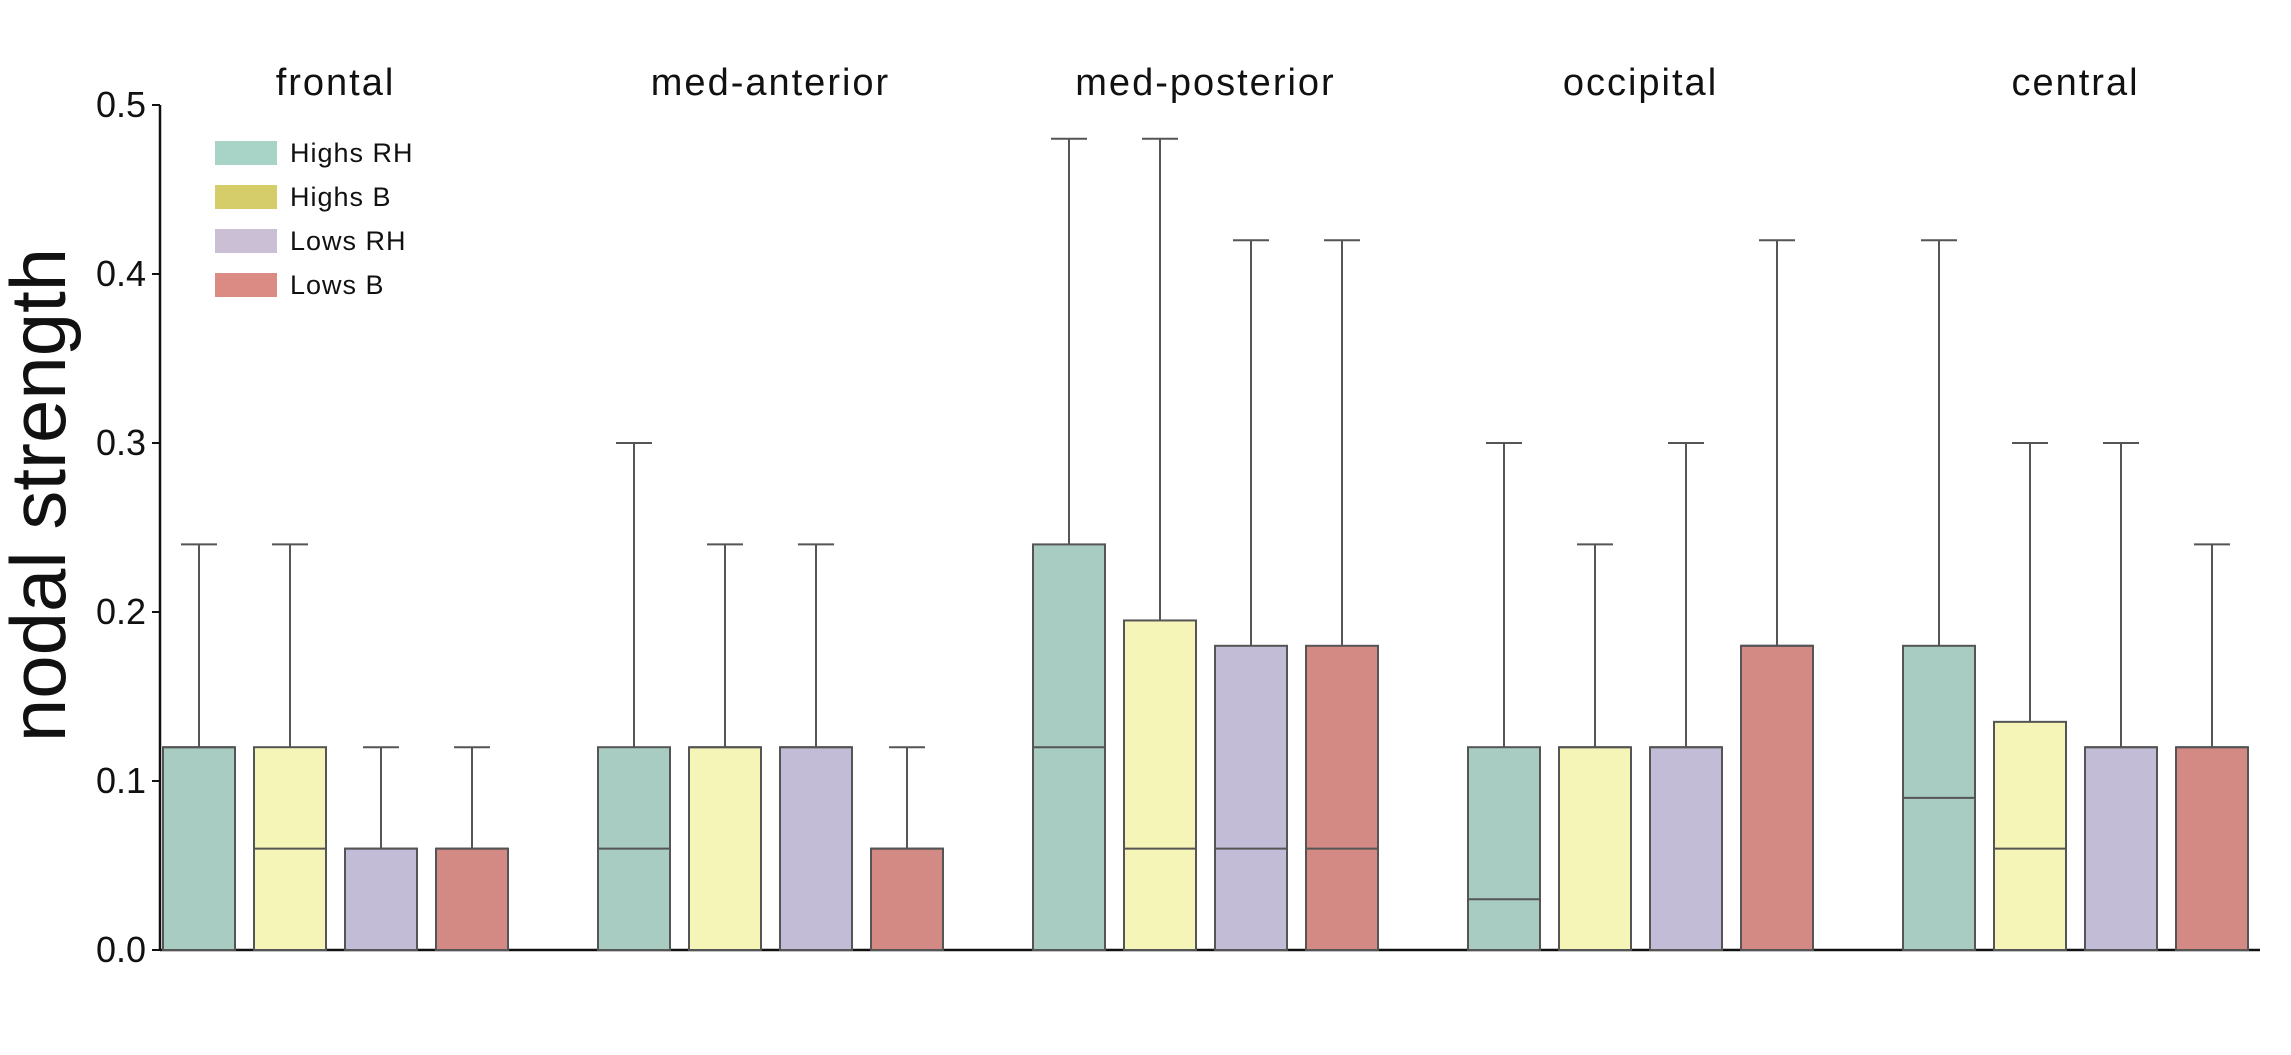  I want to click on y-axis-label: nodal strength, so click(41, 495).